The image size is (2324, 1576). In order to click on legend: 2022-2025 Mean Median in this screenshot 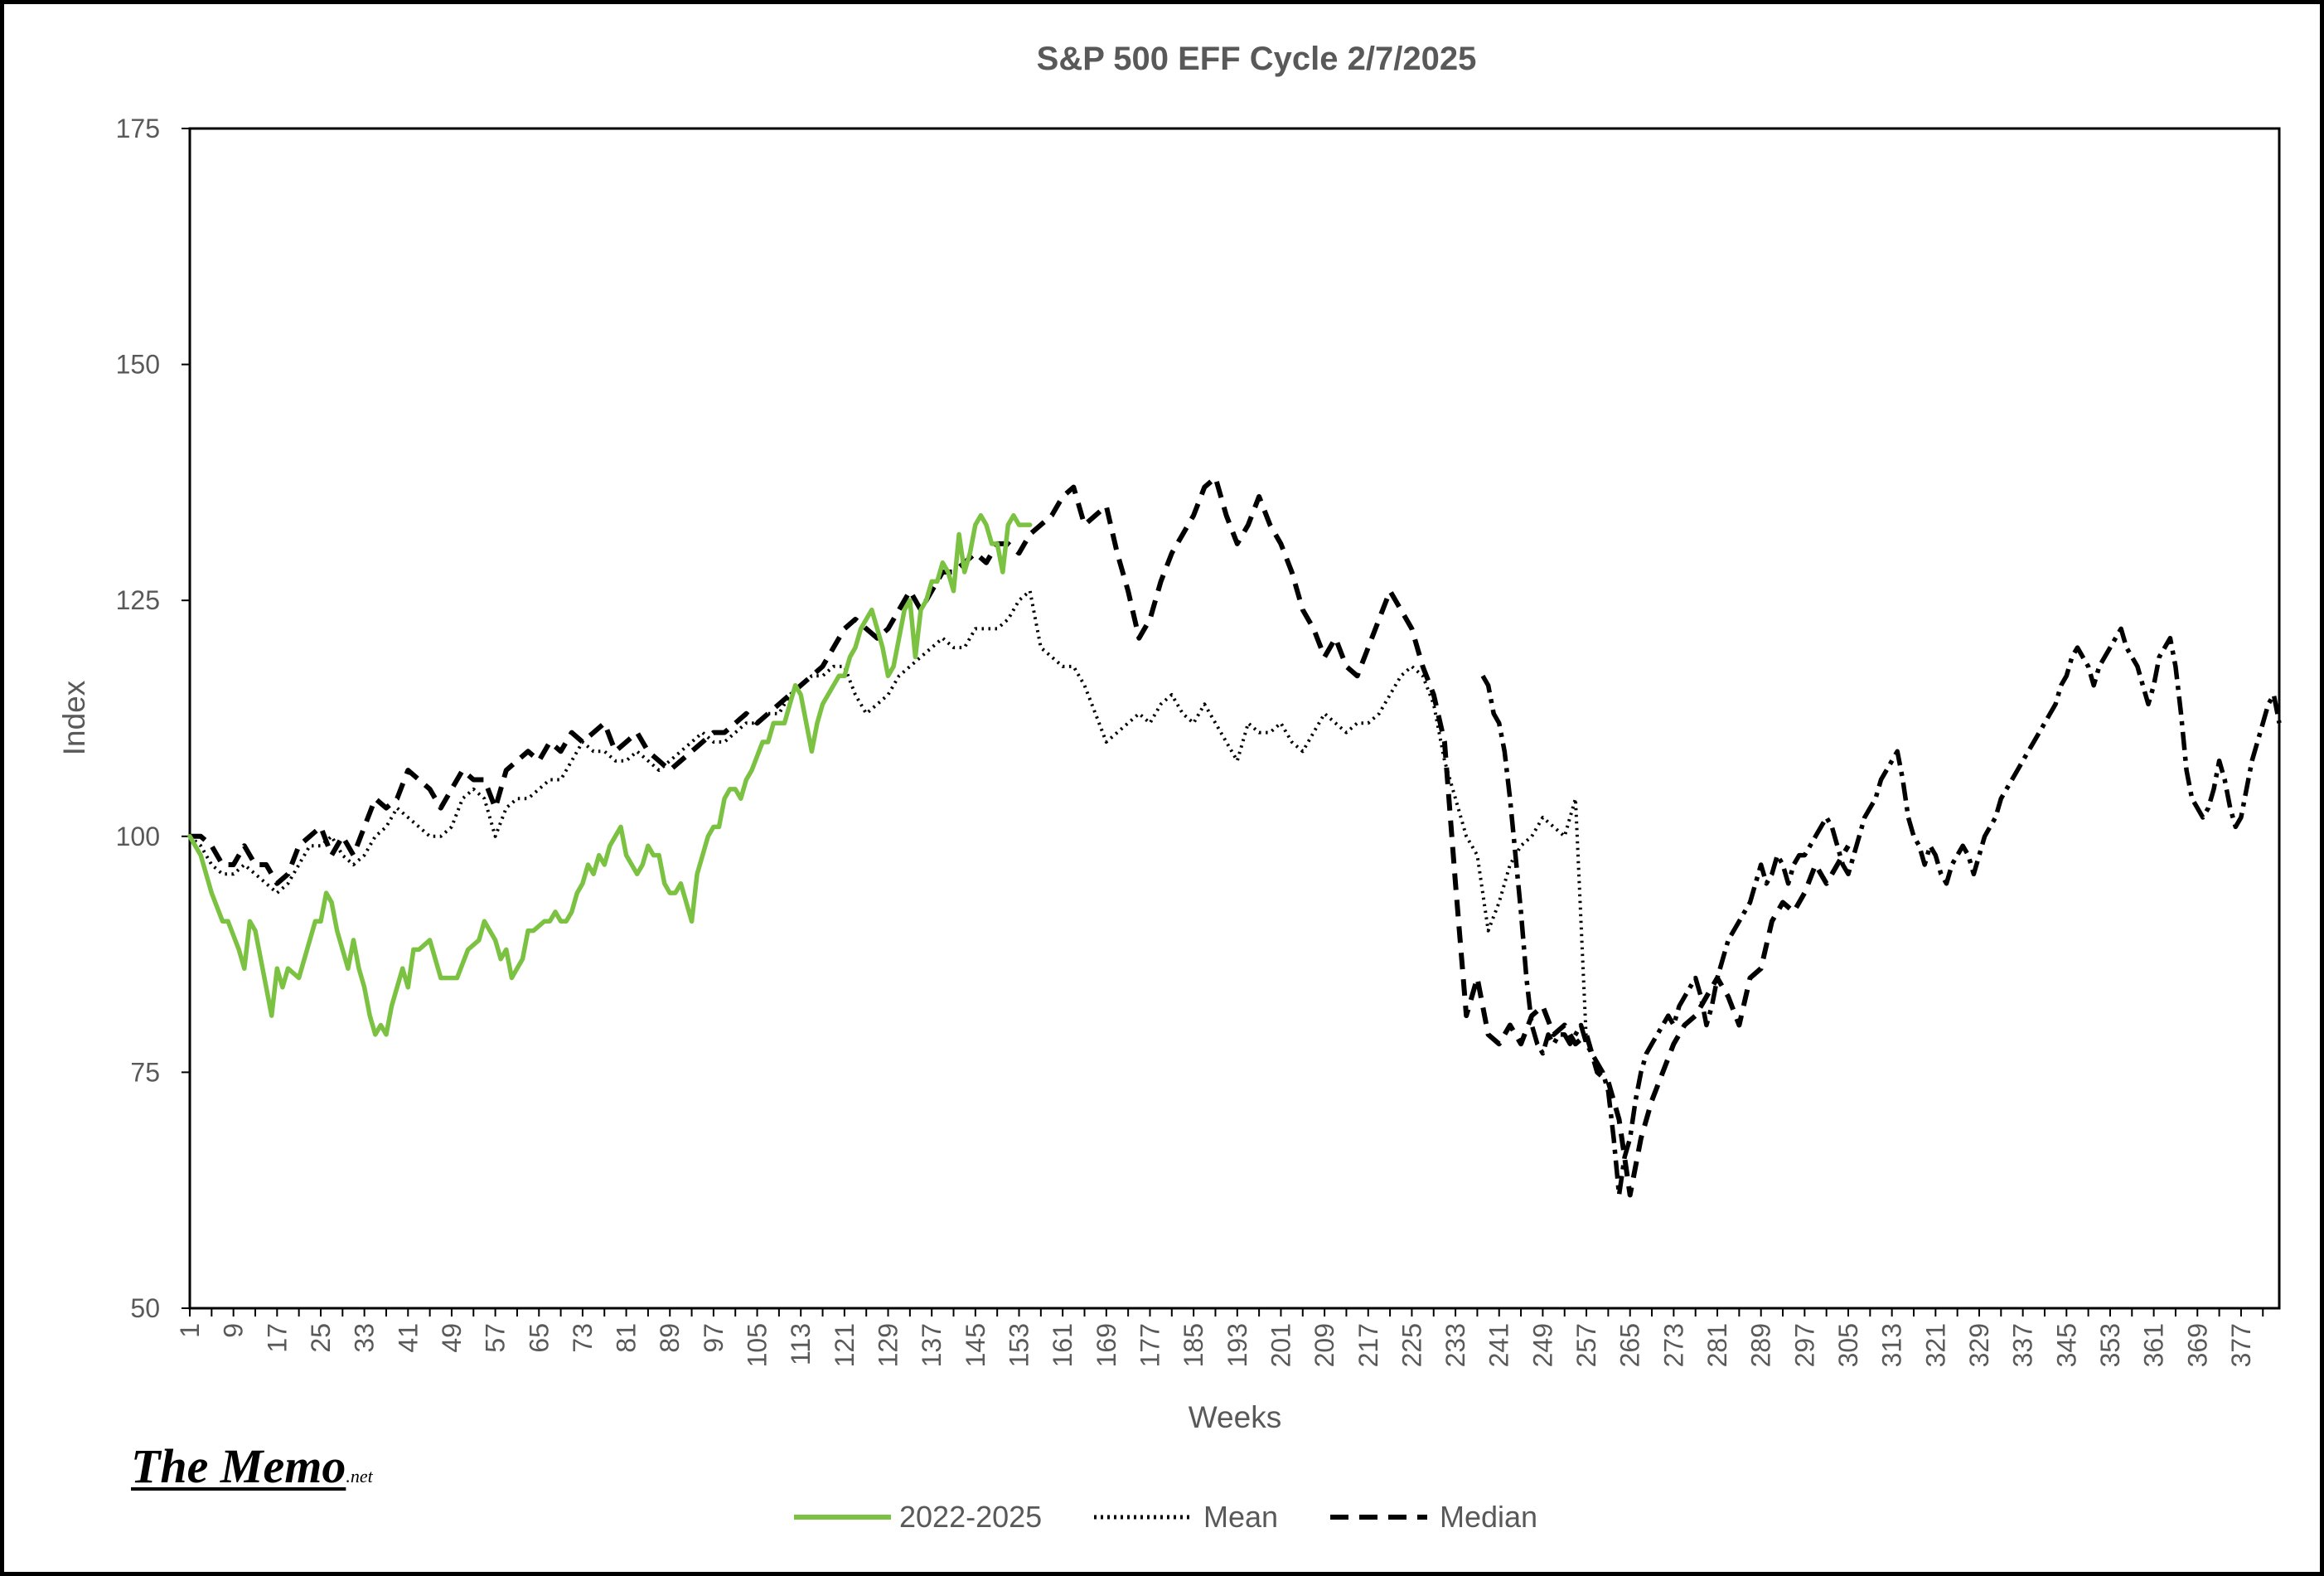, I will do `click(1165, 1517)`.